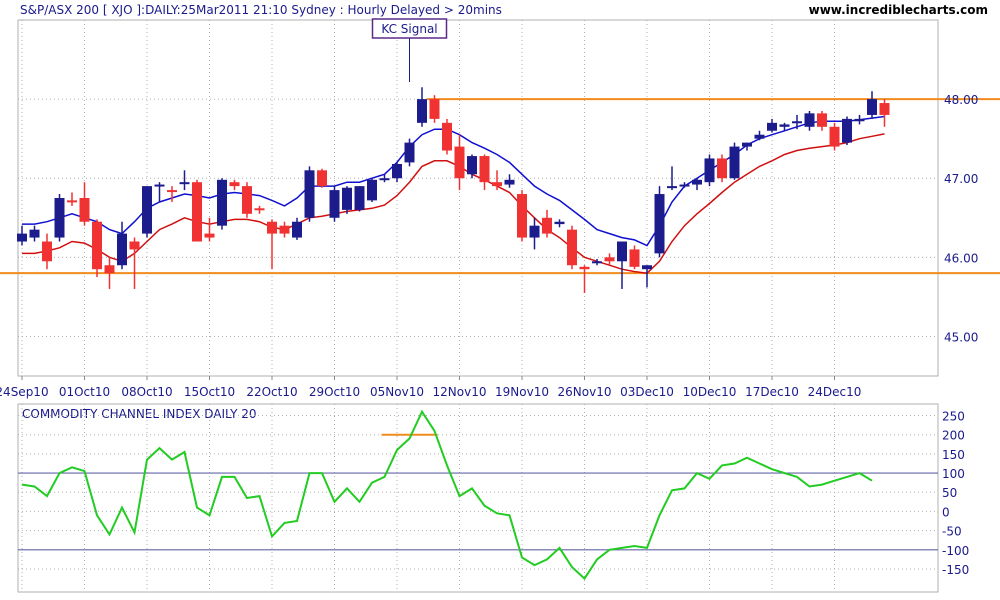 This screenshot has width=1000, height=600. What do you see at coordinates (585, 392) in the screenshot?
I see `date-tick-label: 26Nov10` at bounding box center [585, 392].